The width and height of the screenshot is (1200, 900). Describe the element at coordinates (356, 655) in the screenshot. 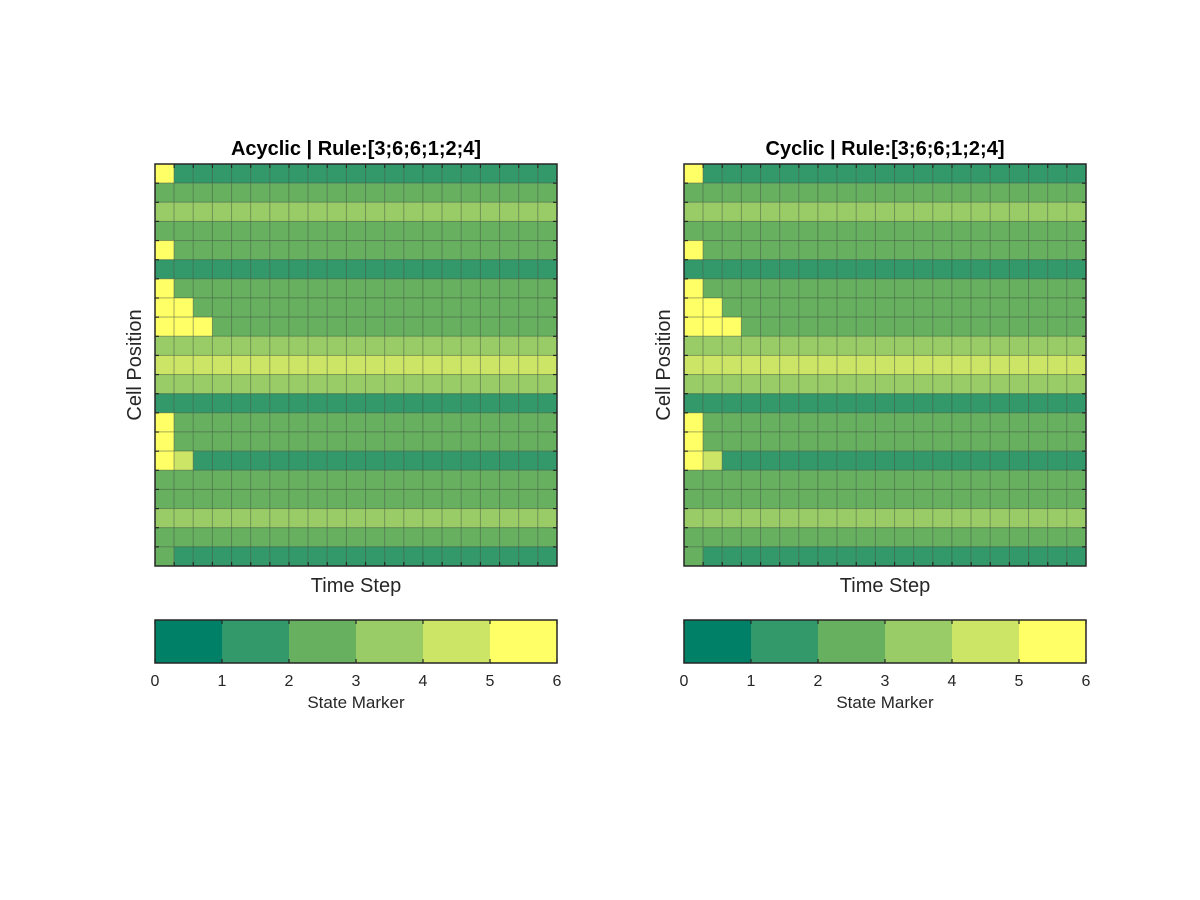

I see `acyclic-colorbar-ticks: 0 1 2 3 4 5 6` at that location.